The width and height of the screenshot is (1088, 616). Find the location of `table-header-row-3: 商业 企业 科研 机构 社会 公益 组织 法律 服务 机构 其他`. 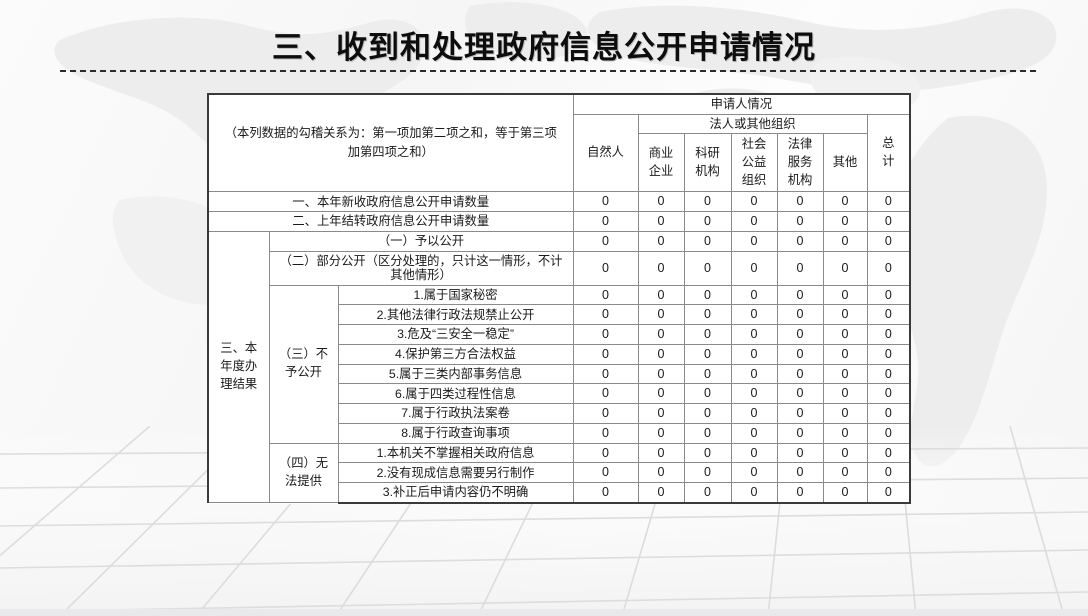

table-header-row-3: 商业 企业 科研 机构 社会 公益 组织 法律 服务 机构 其他 is located at coordinates (559, 162).